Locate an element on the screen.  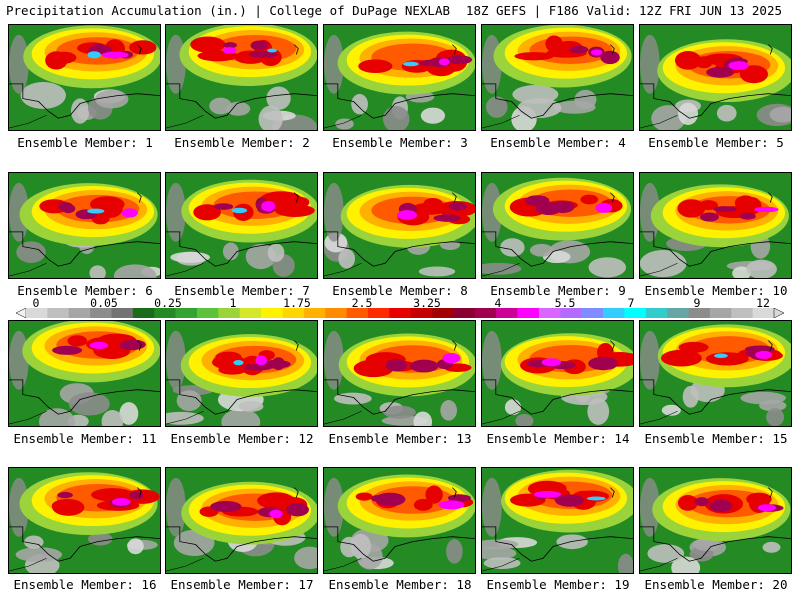
ensemble-member-label: Ensemble Member: 3 is located at coordinates (400, 142).